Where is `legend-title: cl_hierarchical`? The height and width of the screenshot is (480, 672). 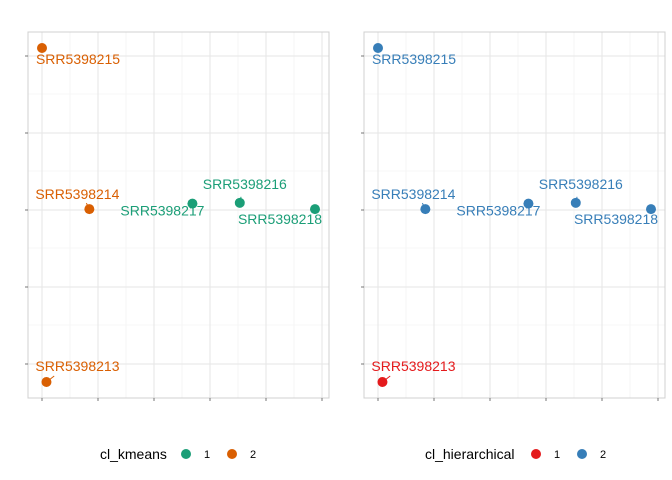
legend-title: cl_hierarchical is located at coordinates (469, 454).